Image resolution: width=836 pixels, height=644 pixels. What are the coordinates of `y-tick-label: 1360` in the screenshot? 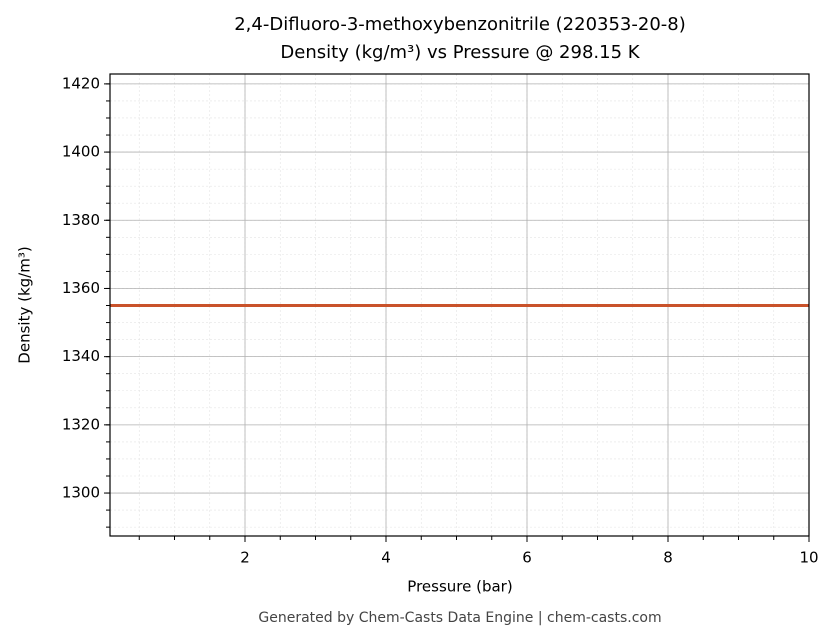 It's located at (81, 288).